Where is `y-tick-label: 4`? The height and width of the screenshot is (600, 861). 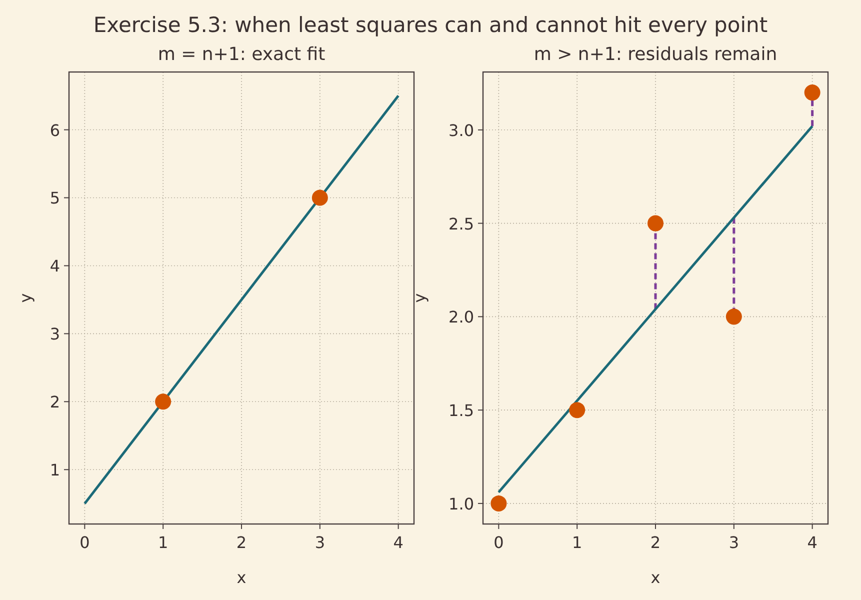
y-tick-label: 4 is located at coordinates (55, 266).